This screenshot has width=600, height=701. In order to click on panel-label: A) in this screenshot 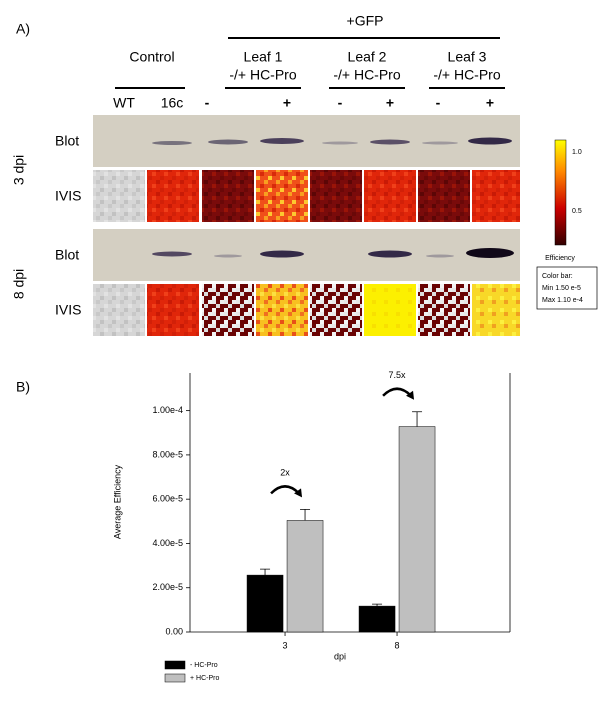, I will do `click(23, 29)`.